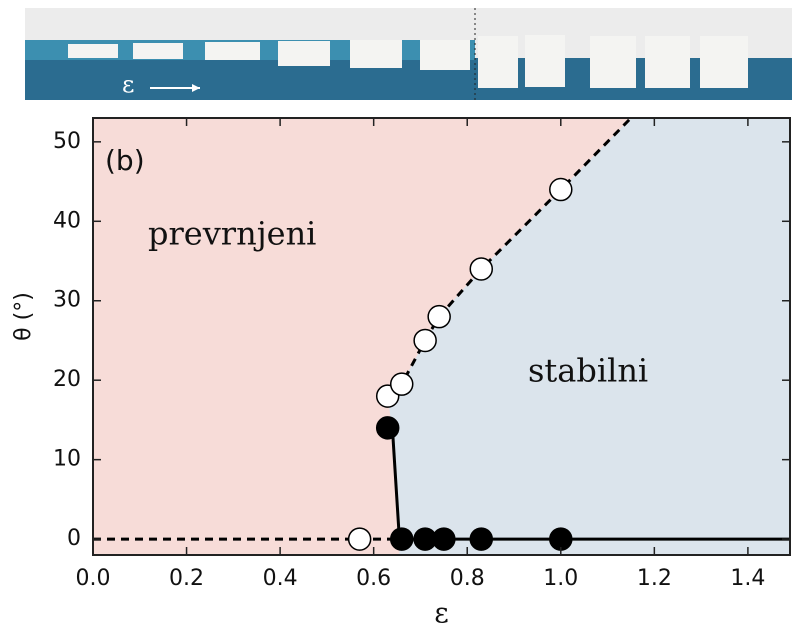 This screenshot has height=633, width=792. I want to click on y-axis-label: θ (°), so click(23, 316).